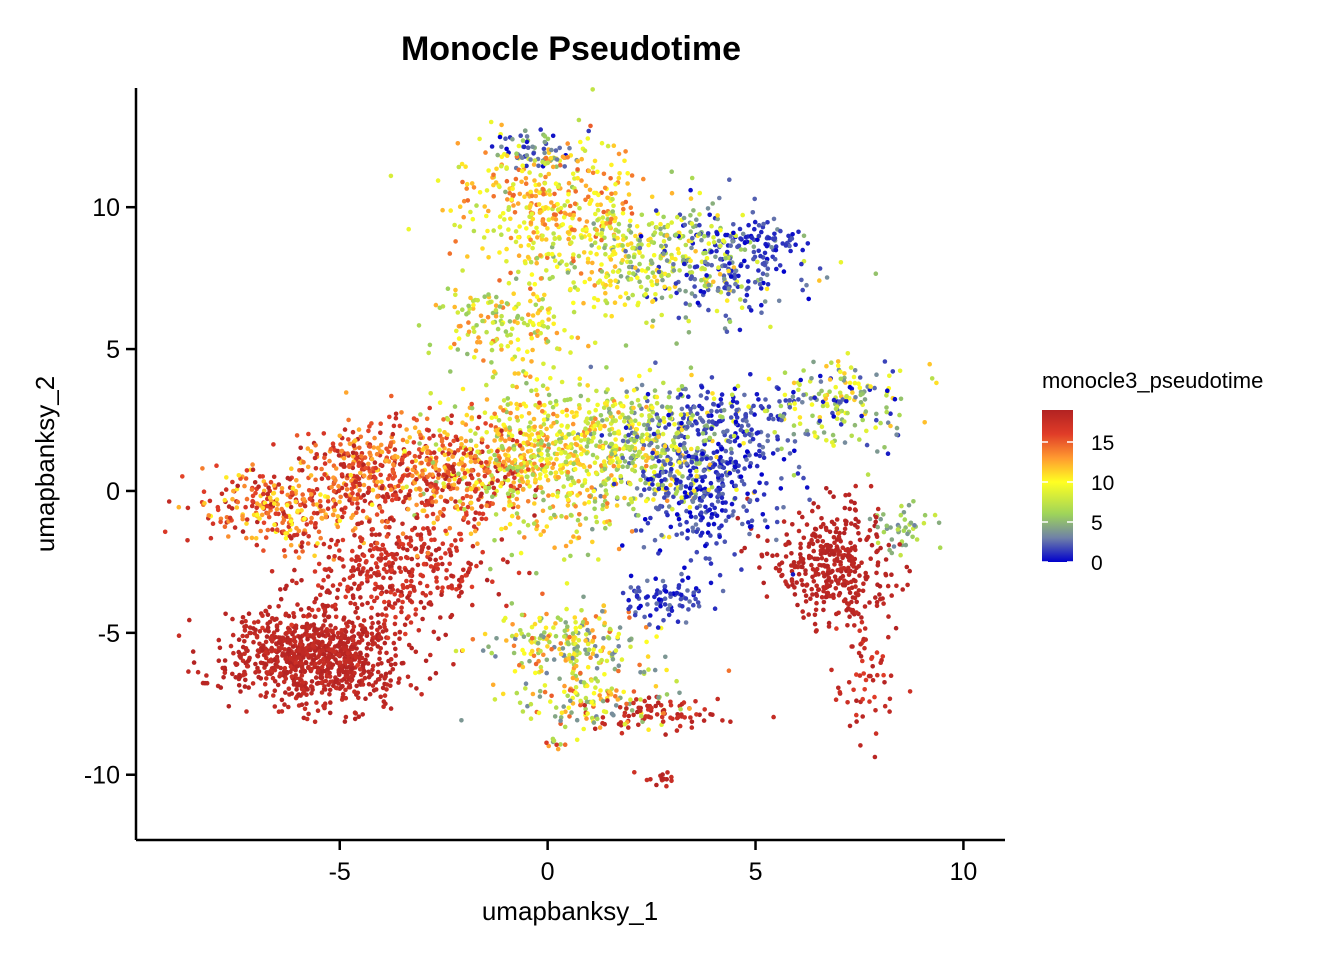  I want to click on chart-title: Monocle Pseudotime, so click(571, 49).